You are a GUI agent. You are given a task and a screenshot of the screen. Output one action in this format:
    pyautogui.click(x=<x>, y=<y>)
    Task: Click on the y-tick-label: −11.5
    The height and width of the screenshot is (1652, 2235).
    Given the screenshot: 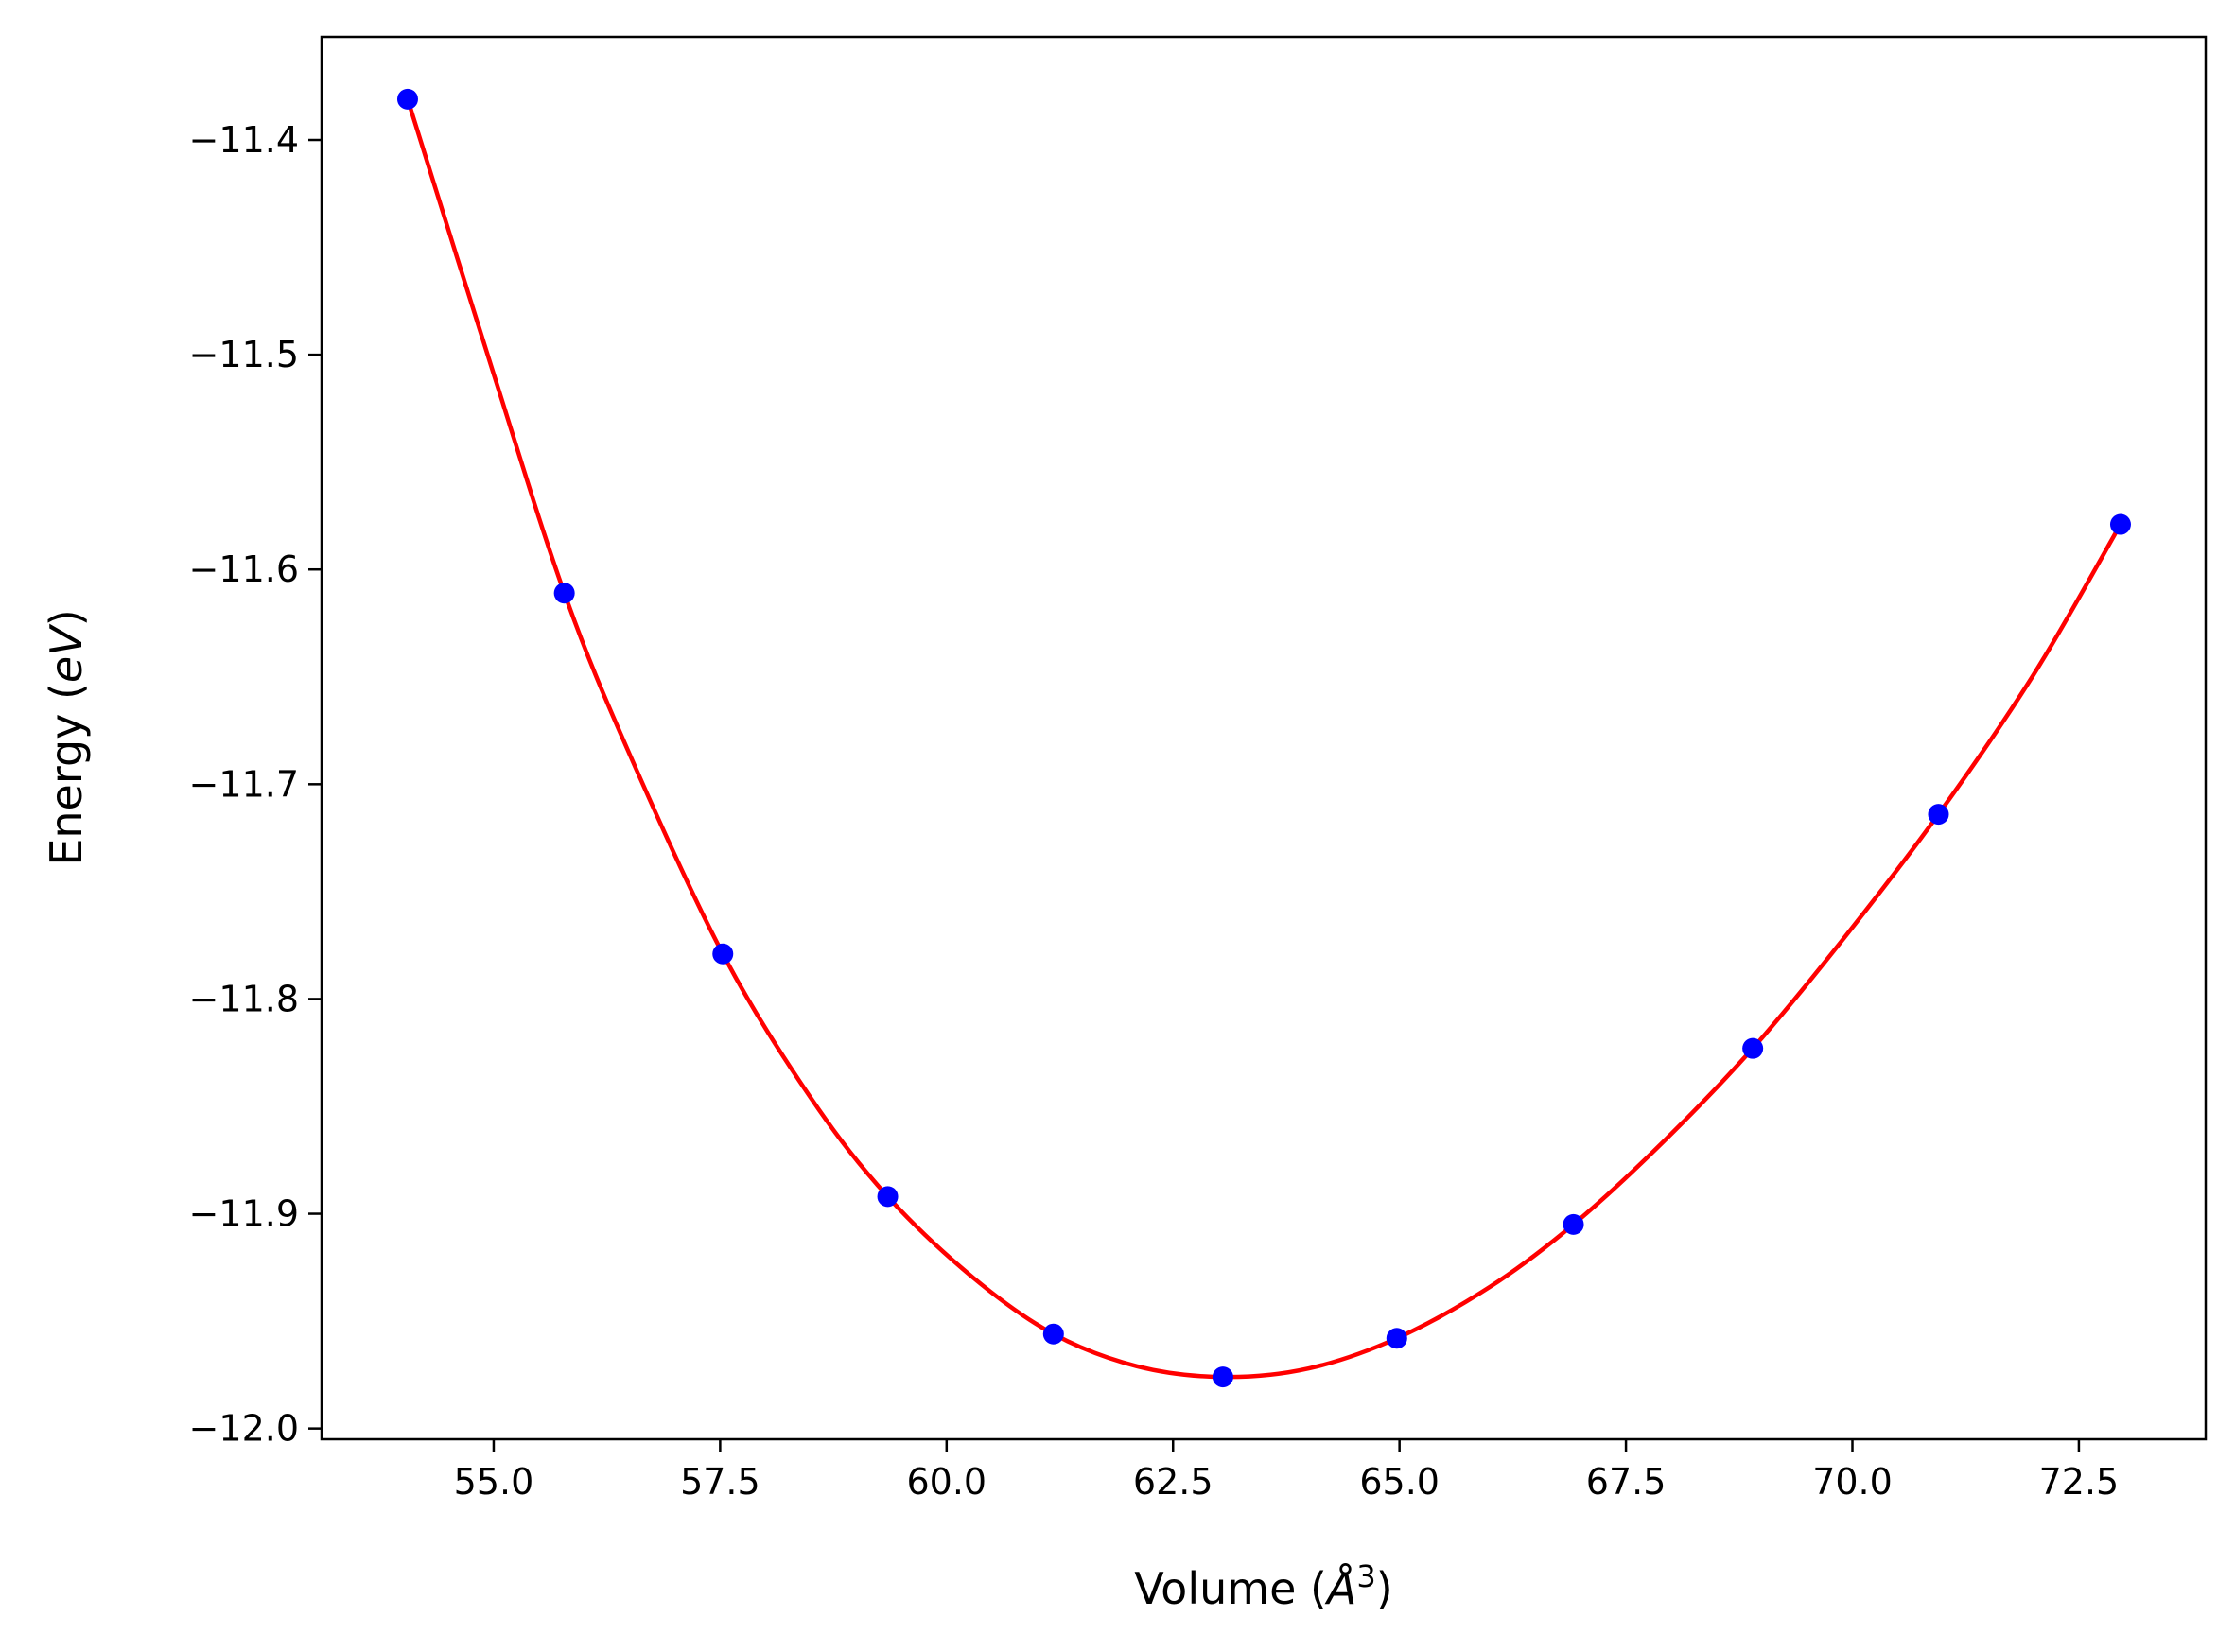 What is the action you would take?
    pyautogui.click(x=244, y=355)
    